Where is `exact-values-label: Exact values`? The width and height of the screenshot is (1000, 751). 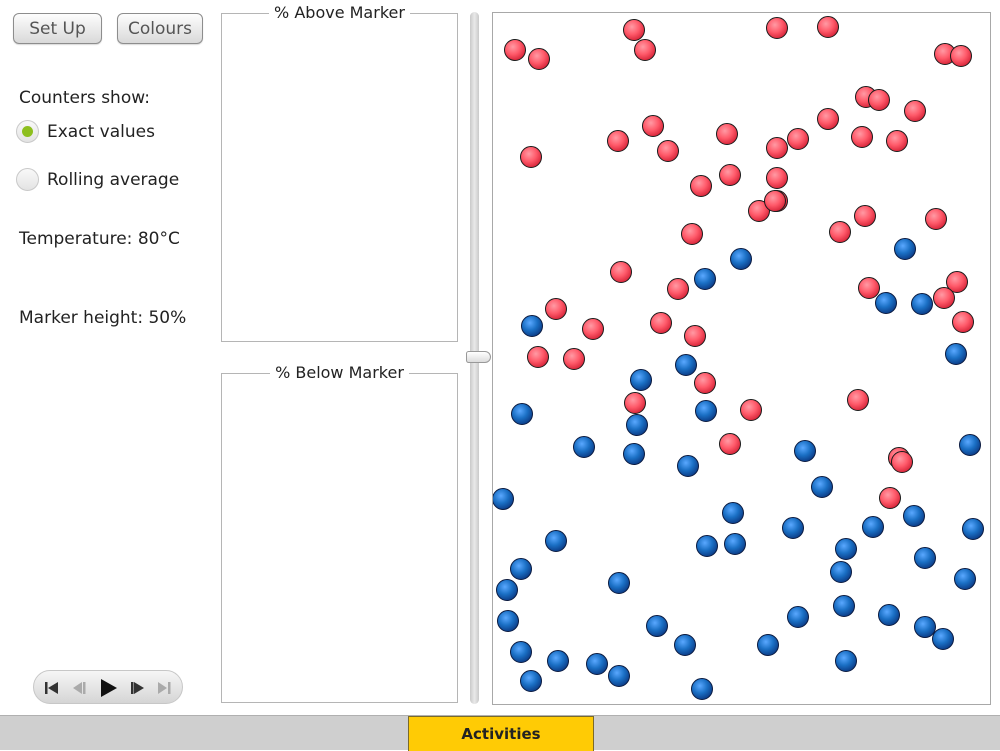 exact-values-label: Exact values is located at coordinates (101, 131).